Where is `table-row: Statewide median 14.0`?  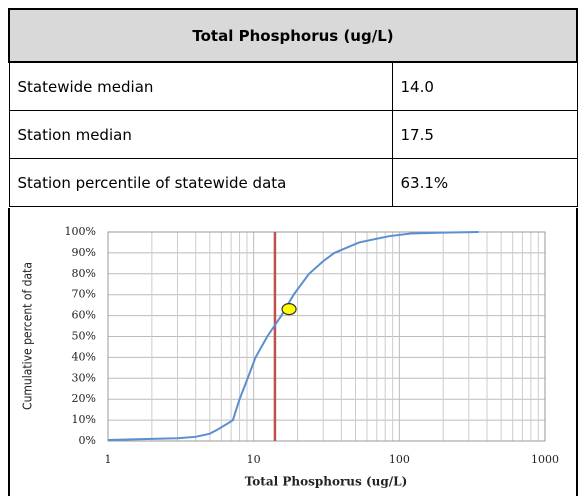 table-row: Statewide median 14.0 is located at coordinates (293, 86).